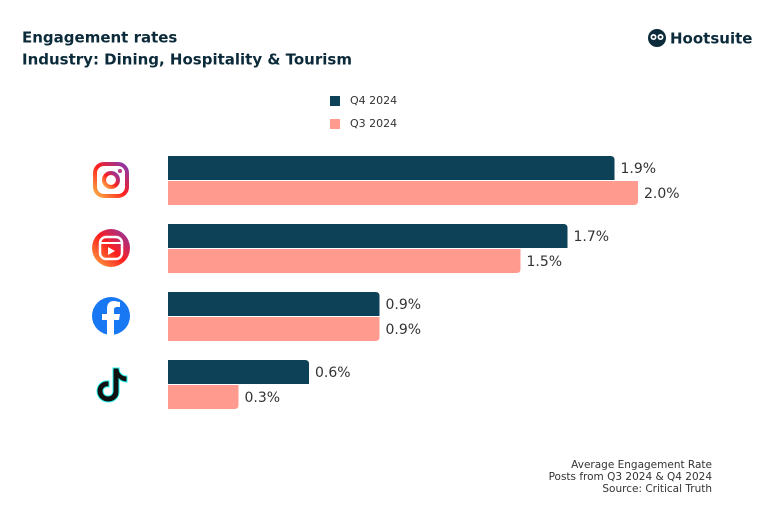 The height and width of the screenshot is (512, 768). Describe the element at coordinates (639, 169) in the screenshot. I see `value-label: 1.9%` at that location.